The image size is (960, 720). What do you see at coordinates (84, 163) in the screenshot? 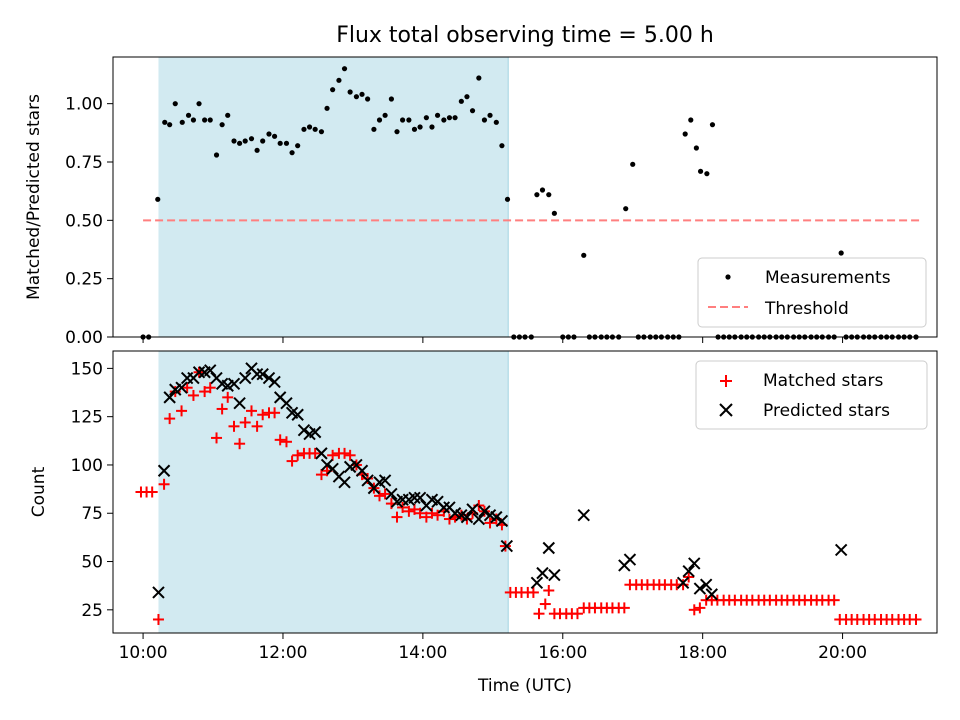
I see `top-ytick-label: 0.75` at bounding box center [84, 163].